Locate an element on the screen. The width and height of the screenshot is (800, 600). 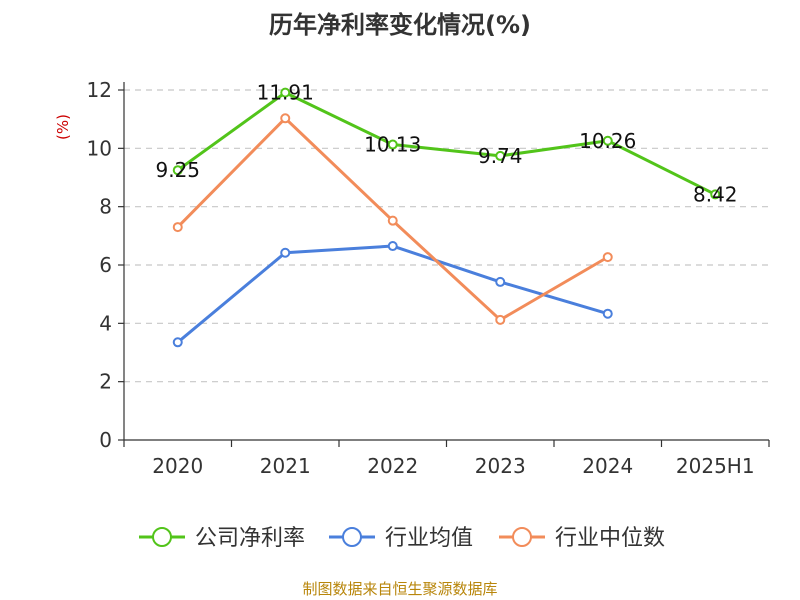
legend-item-1: 行业均值 is located at coordinates (401, 538).